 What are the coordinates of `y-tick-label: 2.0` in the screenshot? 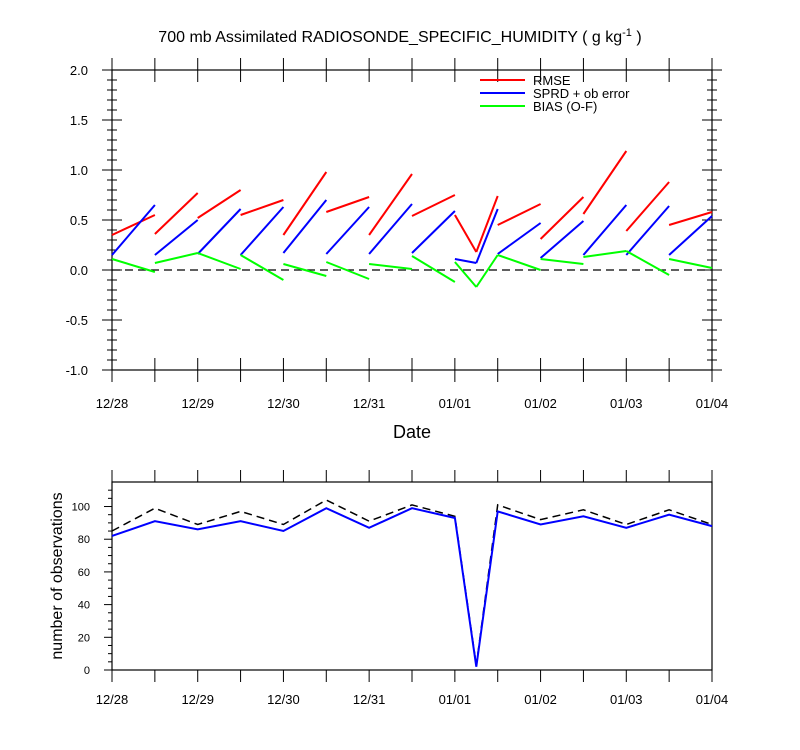 It's located at (79, 70).